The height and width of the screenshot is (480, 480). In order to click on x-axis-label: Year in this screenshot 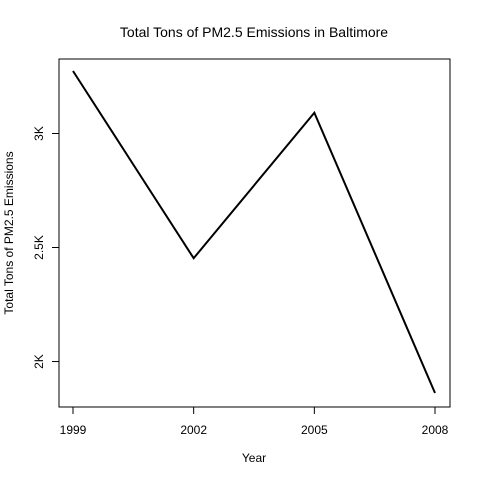, I will do `click(254, 458)`.